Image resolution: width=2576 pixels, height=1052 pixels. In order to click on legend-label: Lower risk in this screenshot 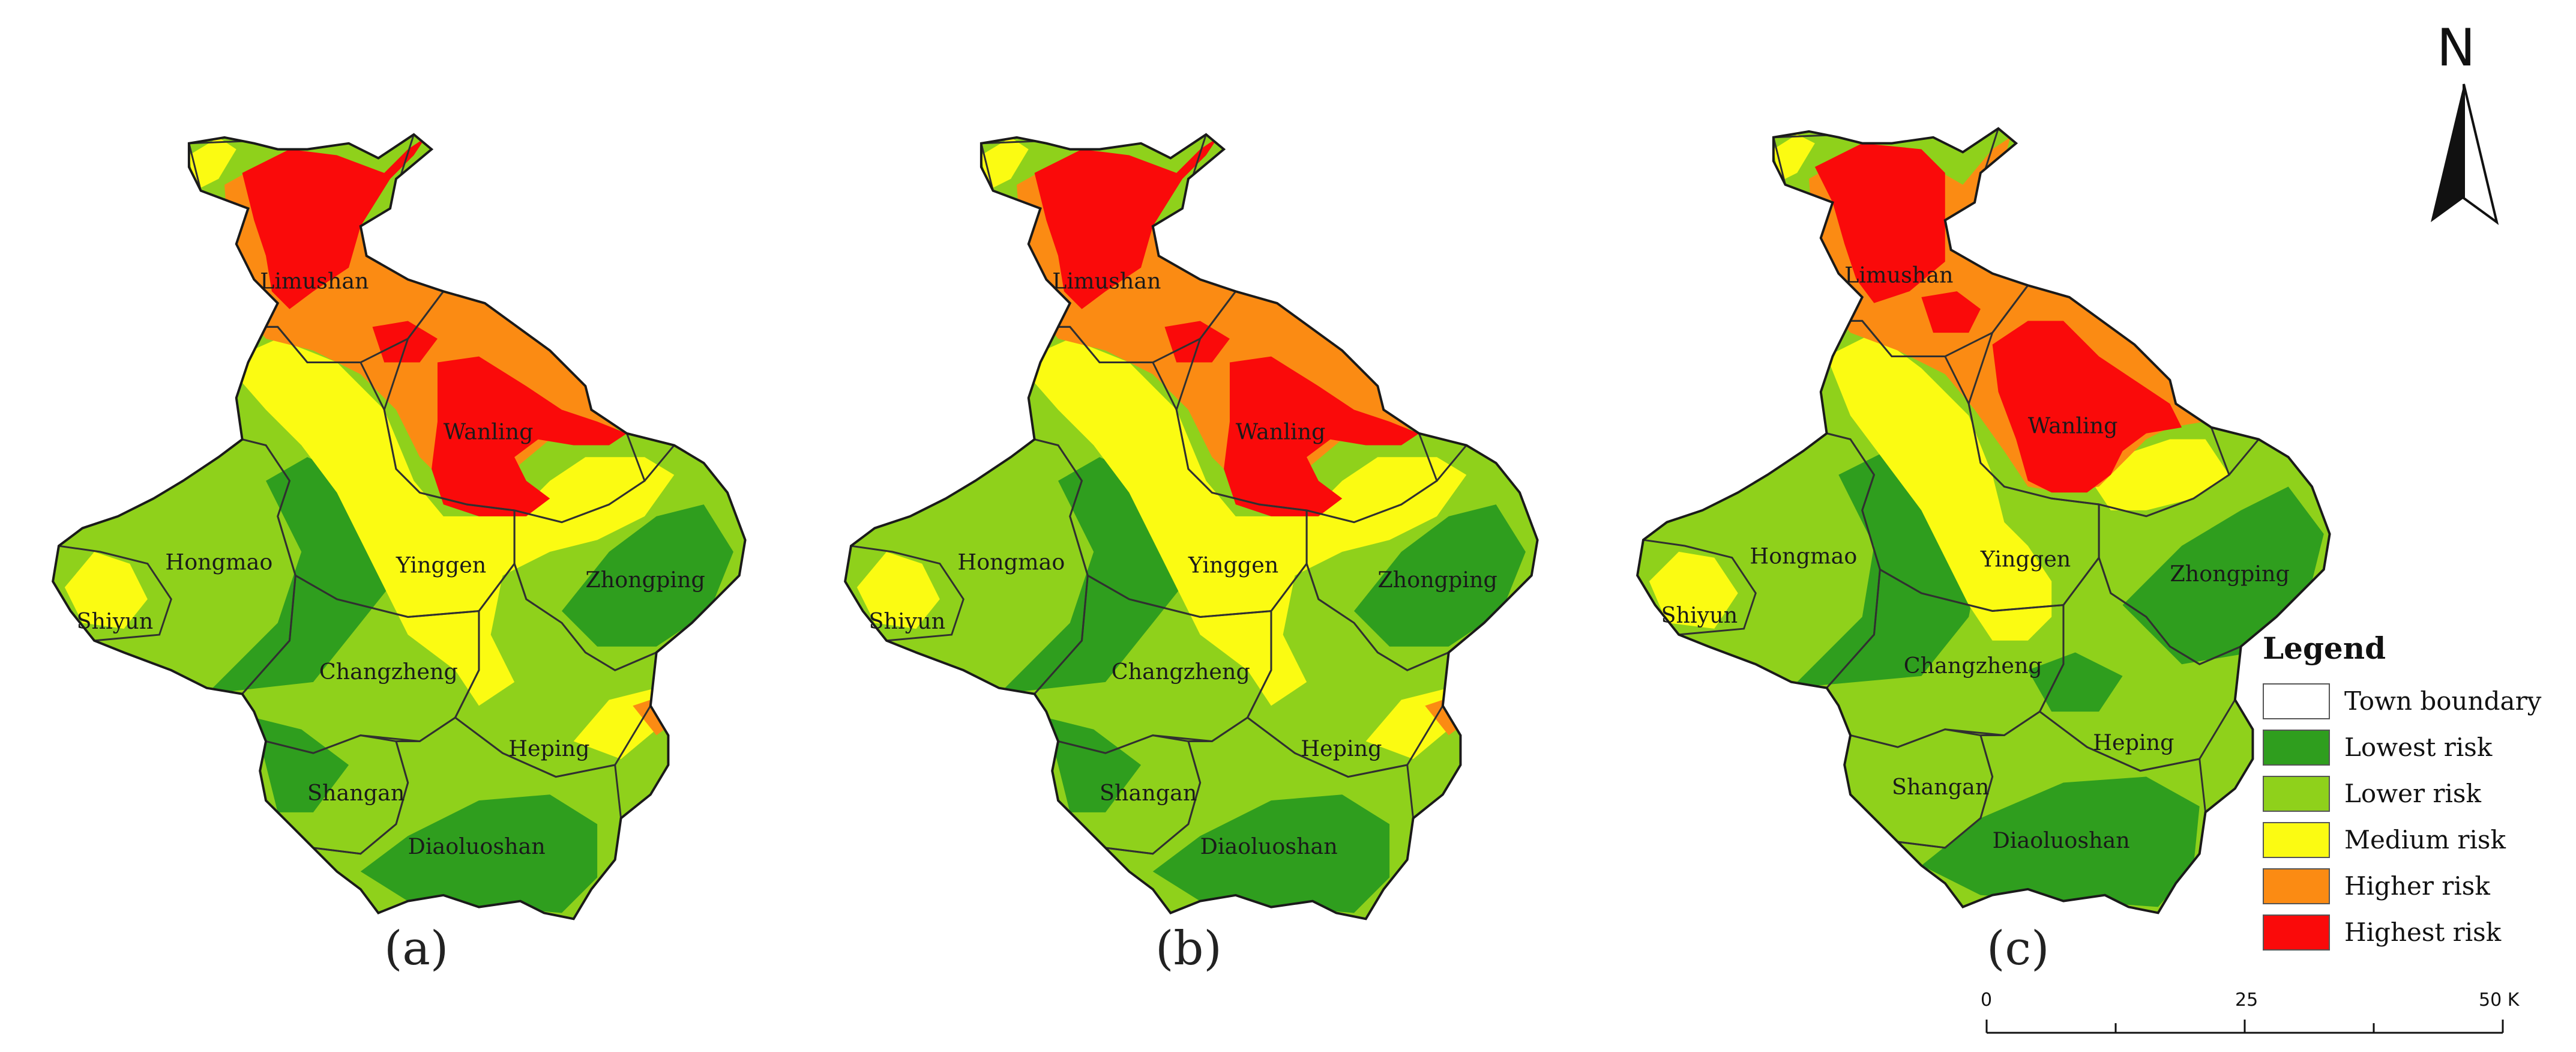, I will do `click(2412, 794)`.